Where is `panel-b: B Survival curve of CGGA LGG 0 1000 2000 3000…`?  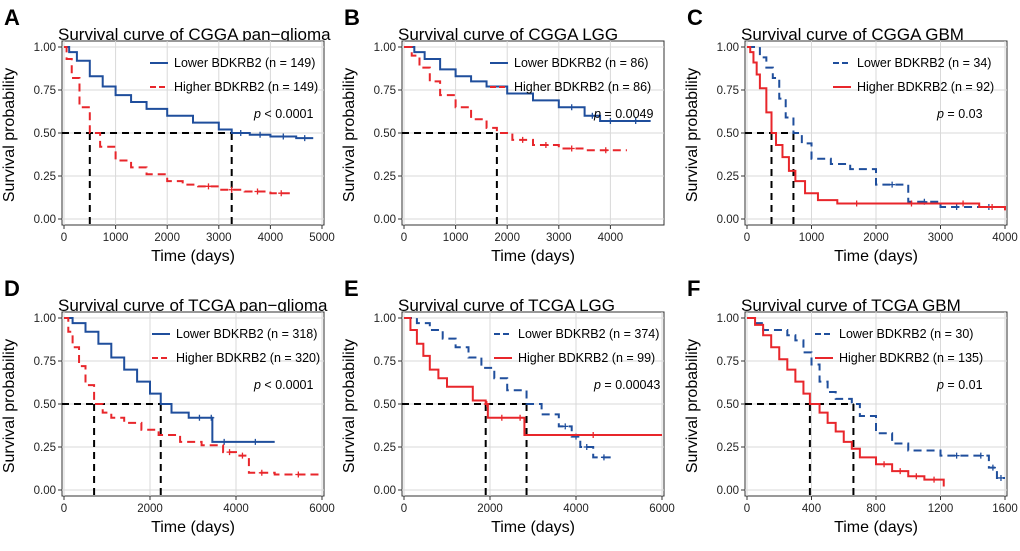 panel-b: B Survival curve of CGGA LGG 0 1000 2000 3000… is located at coordinates (503, 135).